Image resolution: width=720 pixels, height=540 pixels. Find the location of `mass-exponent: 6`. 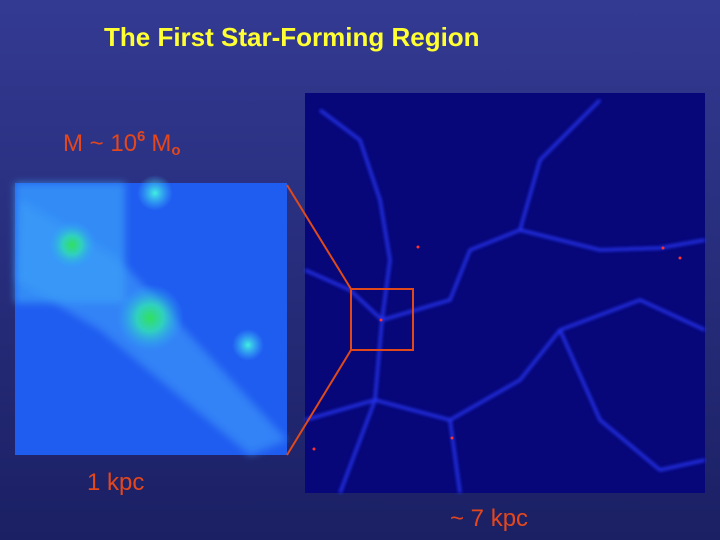

mass-exponent: 6 is located at coordinates (141, 136).